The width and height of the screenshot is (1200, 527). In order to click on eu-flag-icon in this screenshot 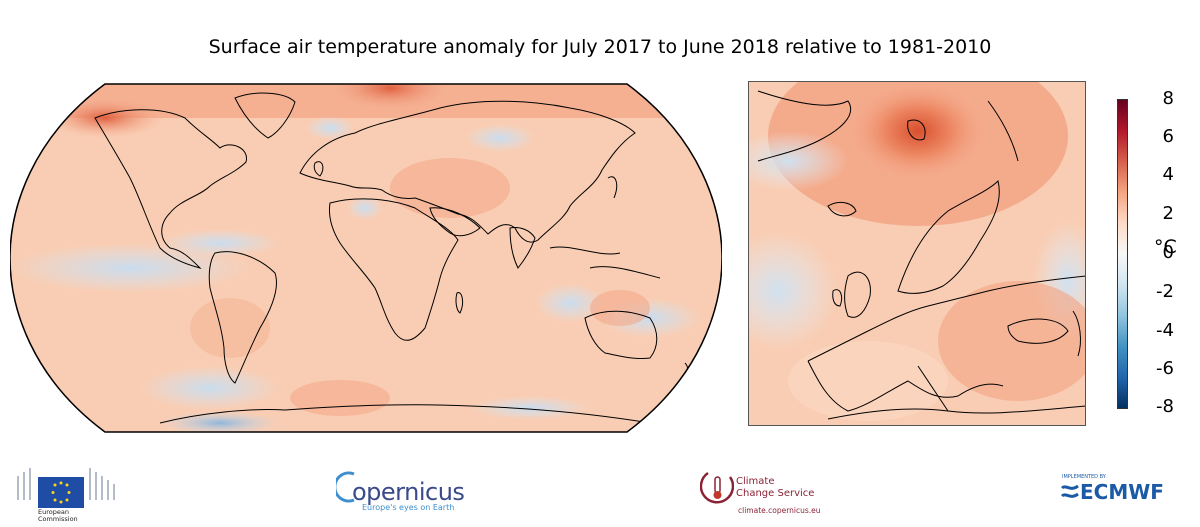, I will do `click(61, 492)`.